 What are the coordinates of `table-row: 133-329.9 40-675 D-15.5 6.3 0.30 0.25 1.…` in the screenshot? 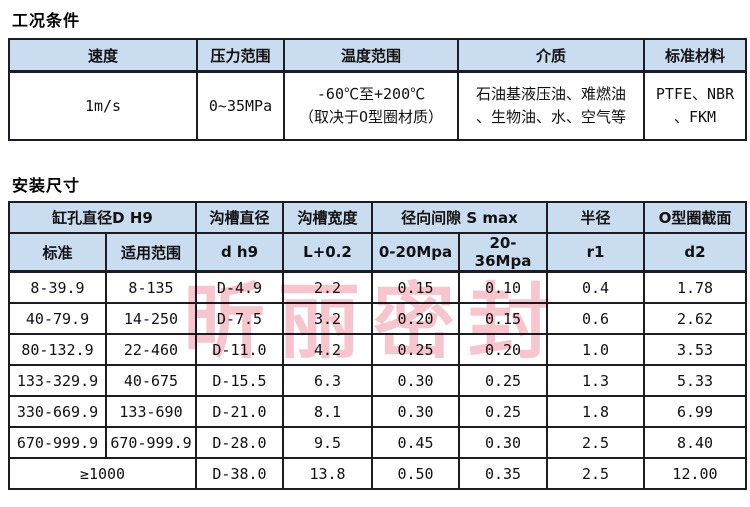 It's located at (377, 380).